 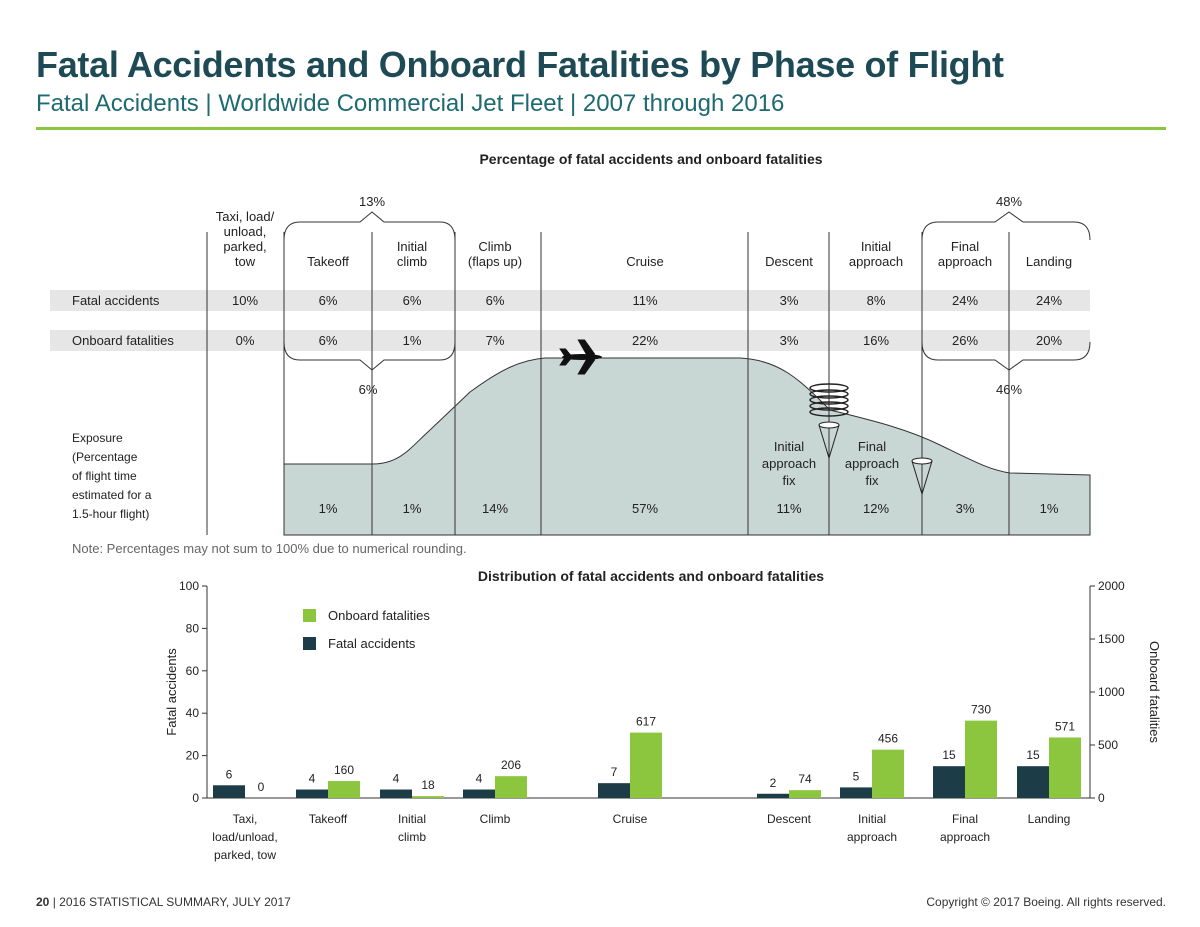 I want to click on initial-approach-fix-icon, so click(x=829, y=440).